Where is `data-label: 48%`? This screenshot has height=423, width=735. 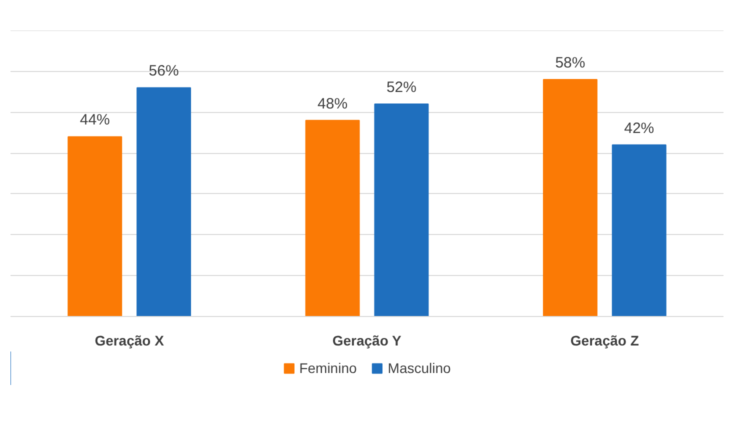 data-label: 48% is located at coordinates (333, 103).